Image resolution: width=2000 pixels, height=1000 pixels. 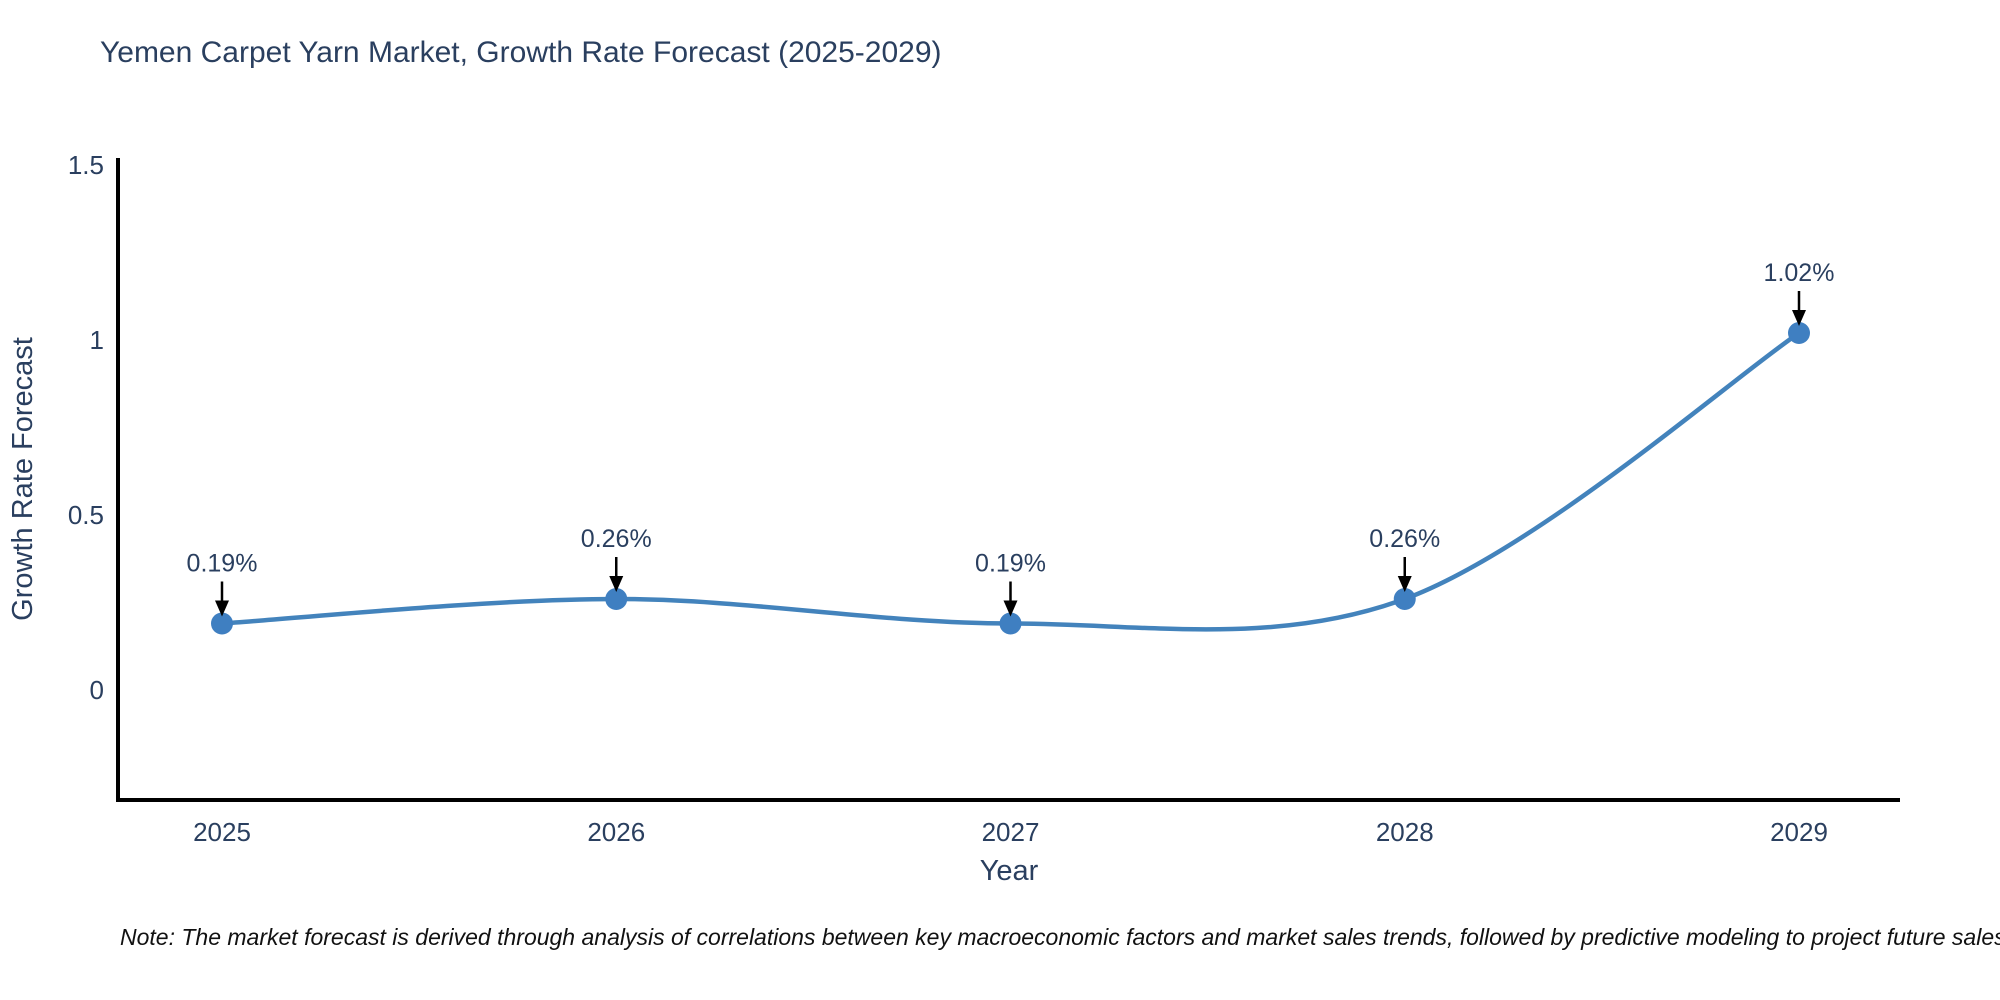 I want to click on x-tick-label: 2026, so click(x=616, y=832).